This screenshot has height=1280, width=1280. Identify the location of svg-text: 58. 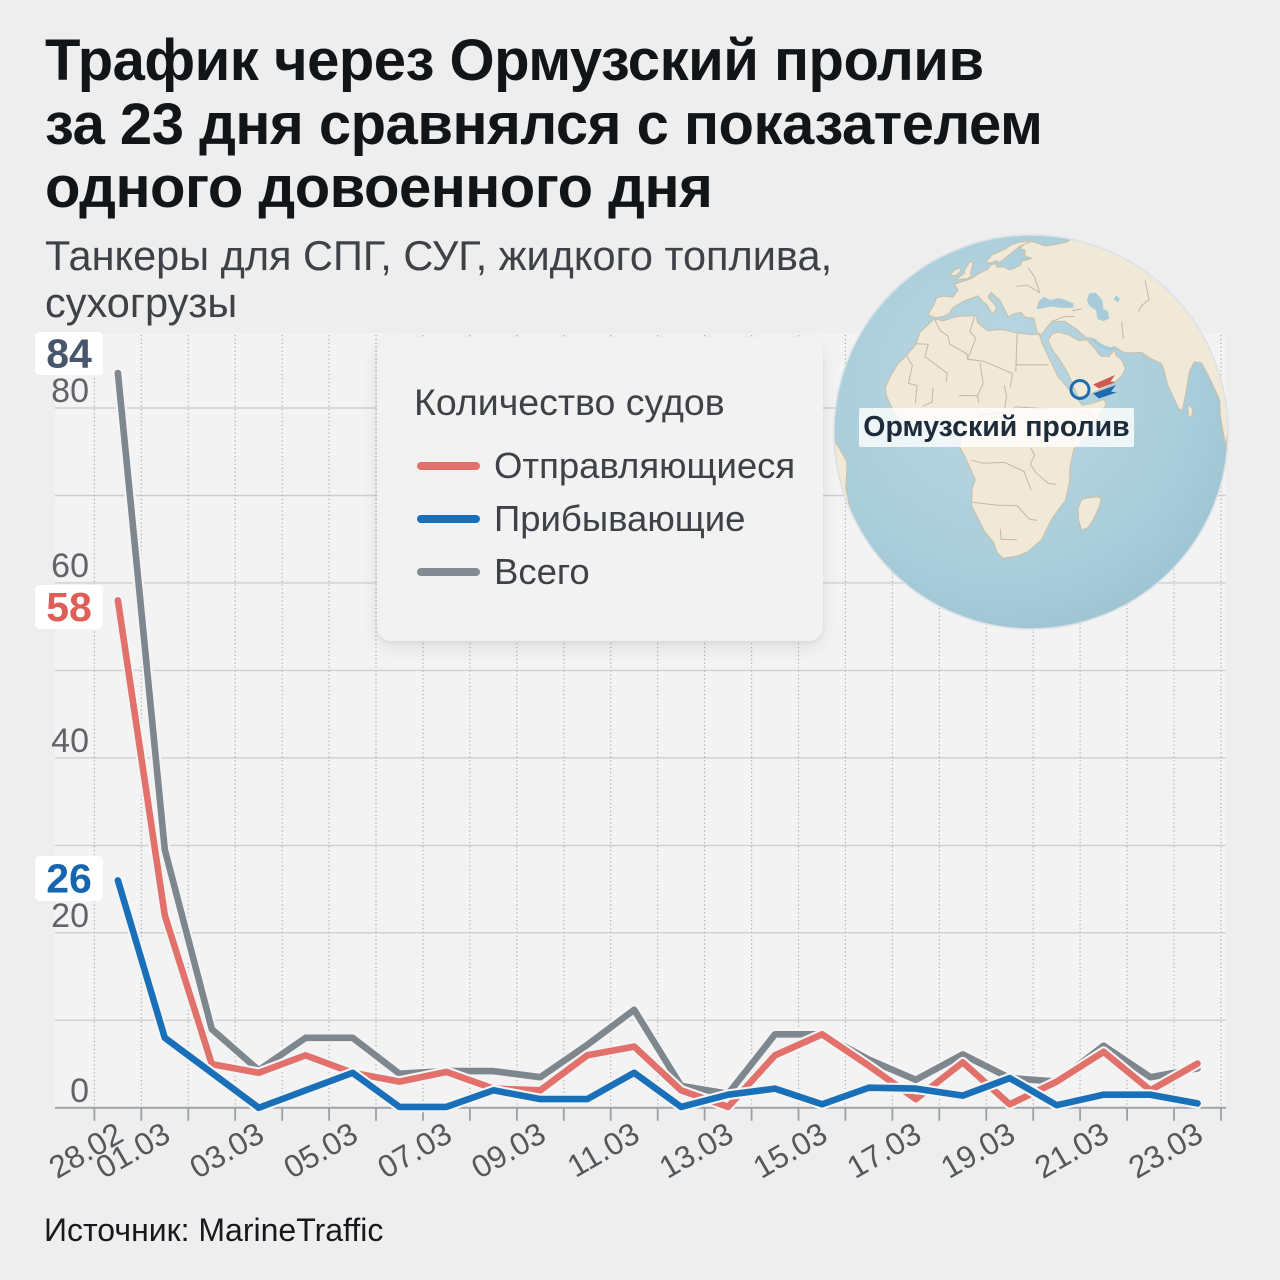
(69, 607).